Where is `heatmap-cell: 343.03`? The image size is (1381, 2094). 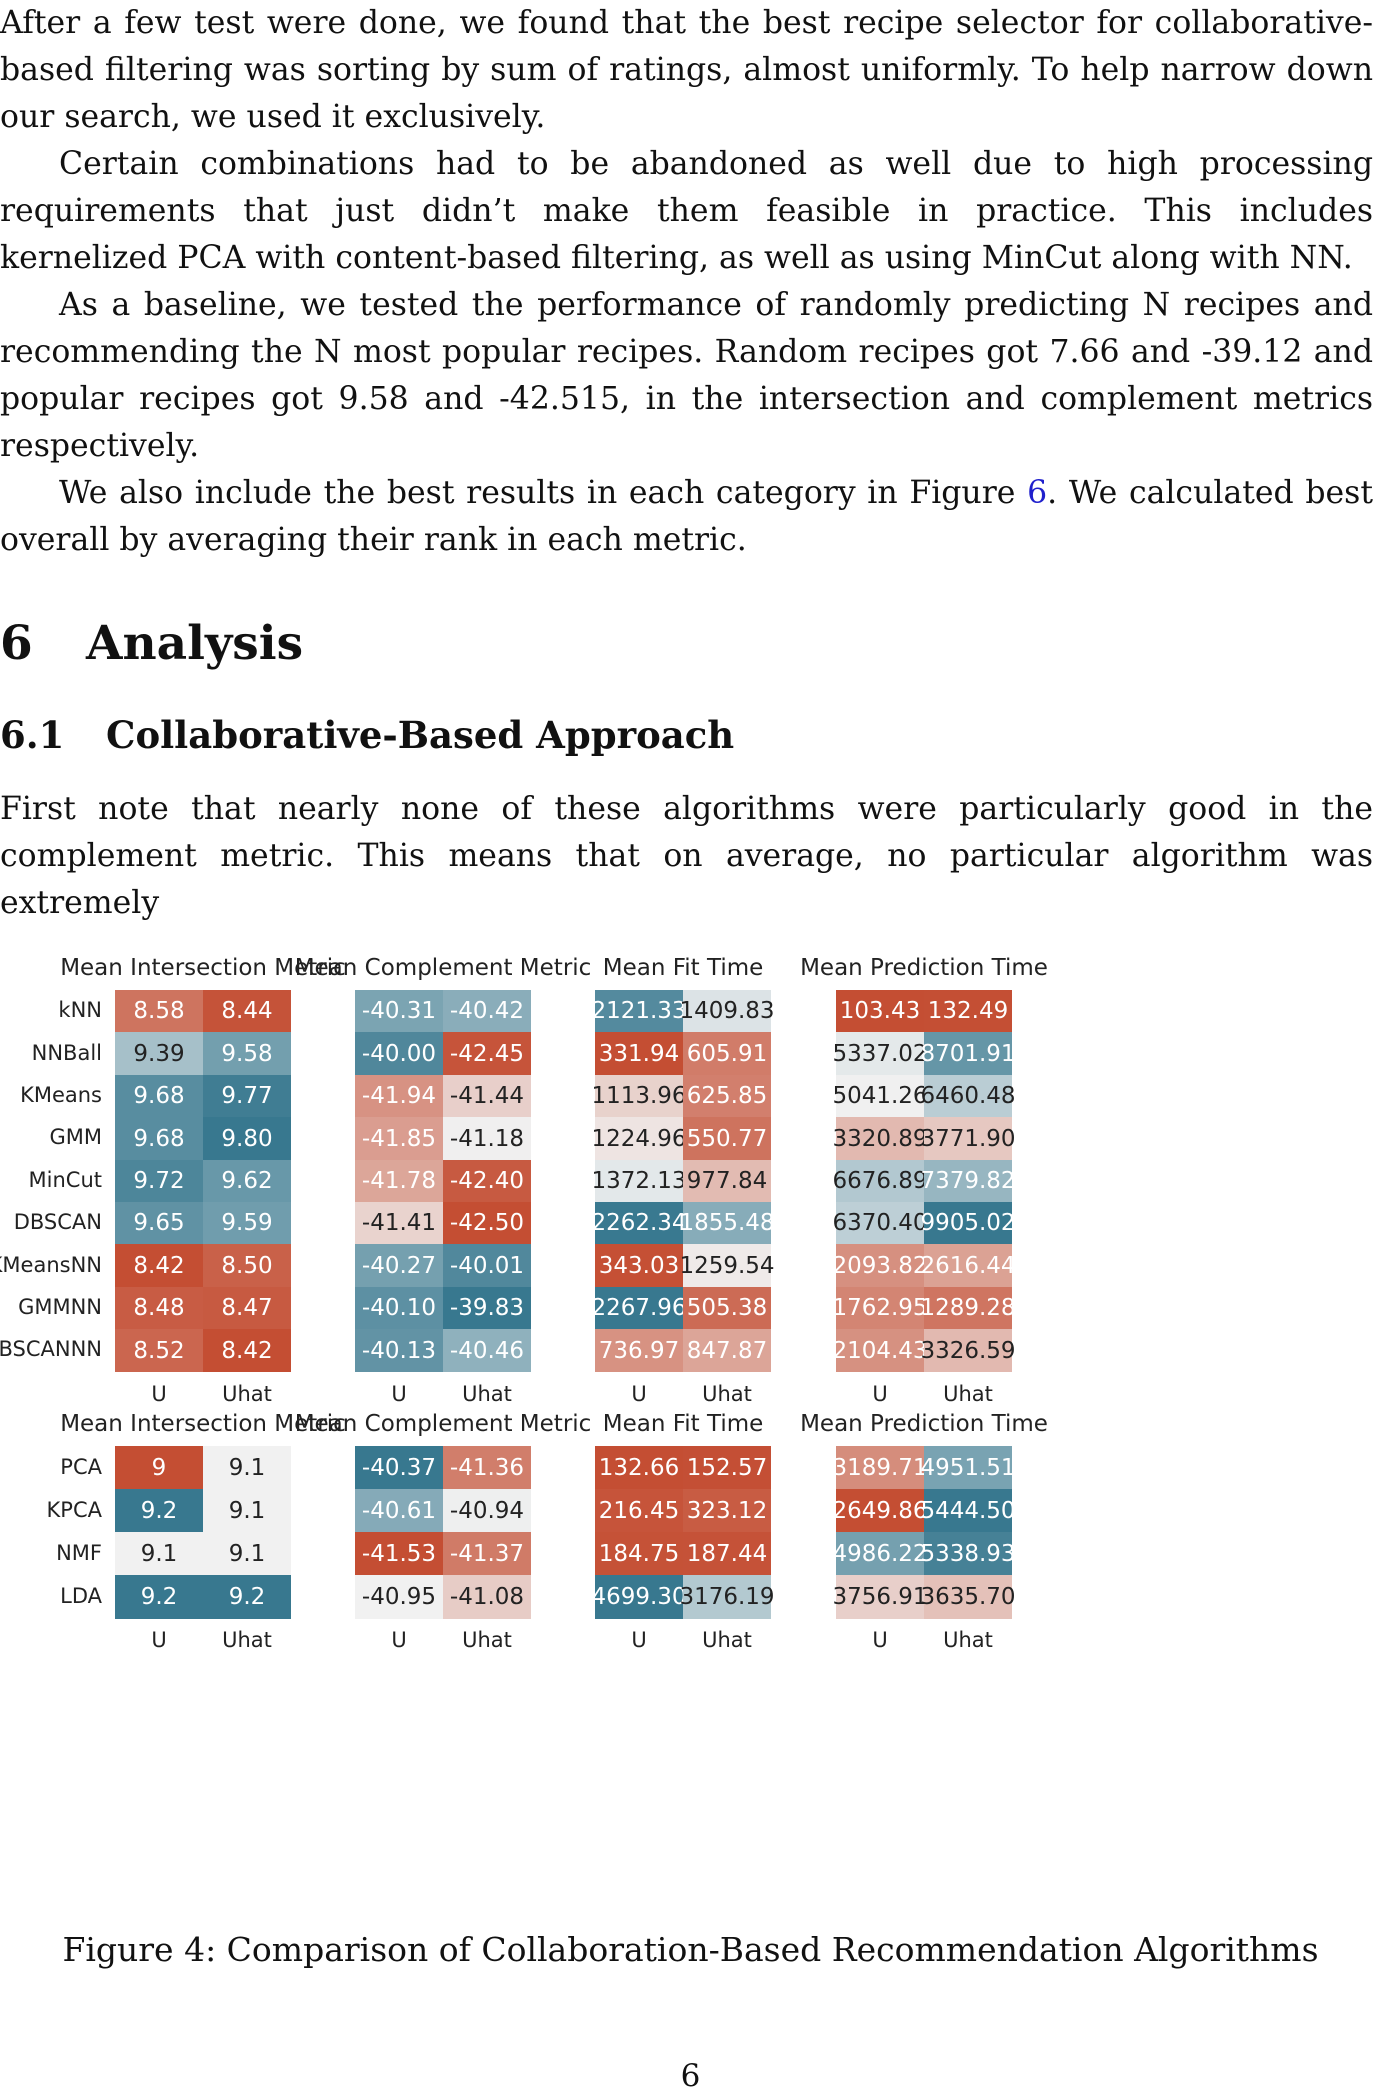 heatmap-cell: 343.03 is located at coordinates (639, 1266).